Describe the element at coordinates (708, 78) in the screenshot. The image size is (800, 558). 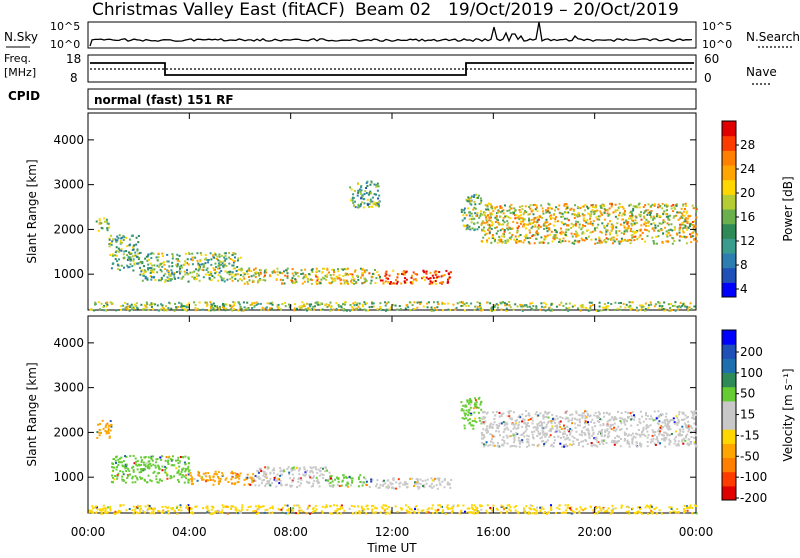
I see `nave-tick-bottom: 0` at that location.